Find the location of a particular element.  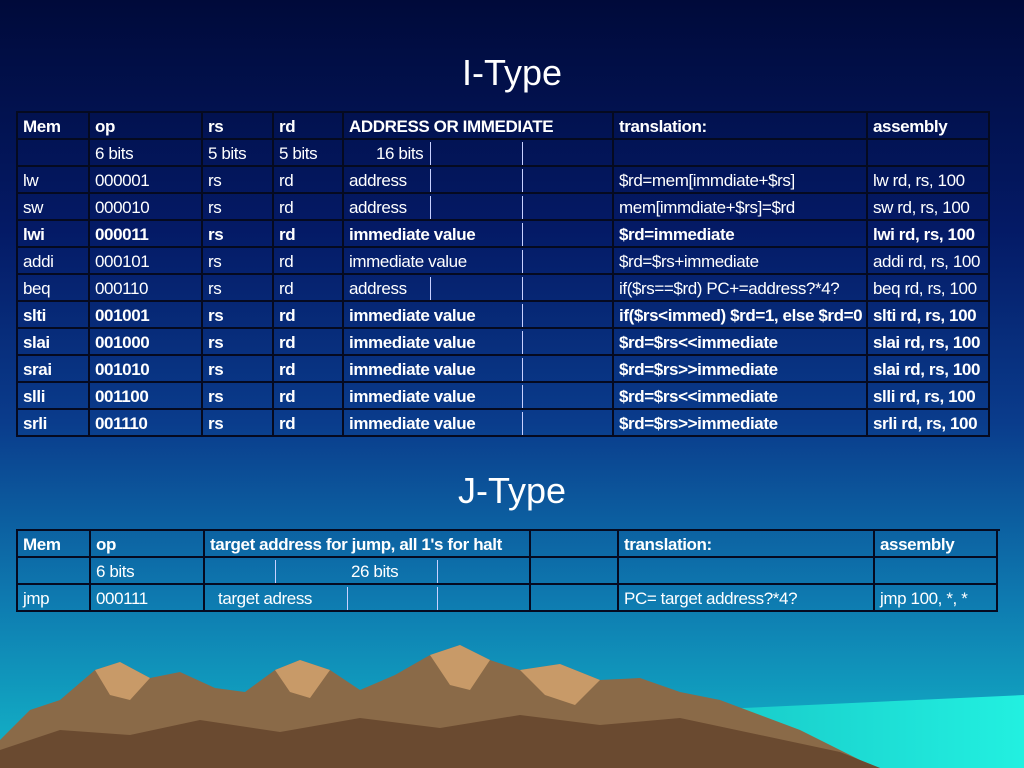

table-cell: $rd=mem[immdiate+$rs] is located at coordinates (741, 180).